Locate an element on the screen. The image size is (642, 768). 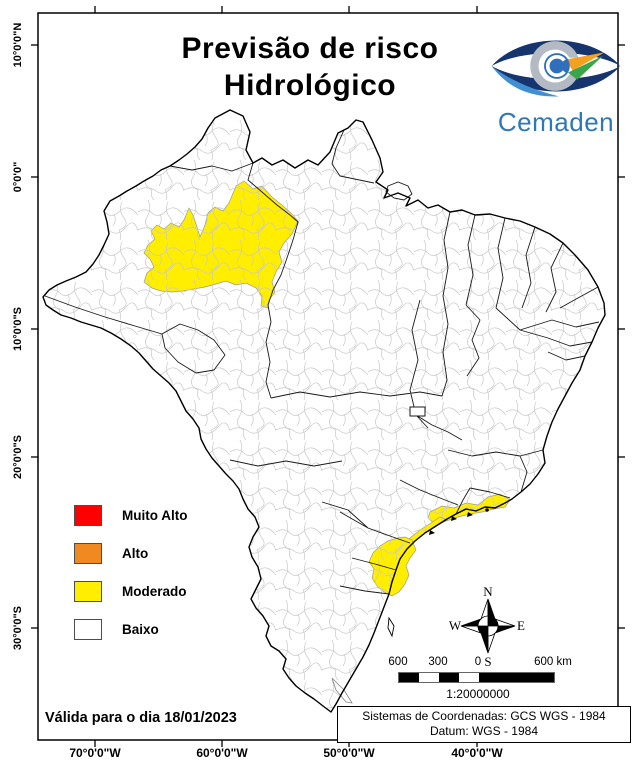
compass-n-label: N is located at coordinates (488, 592).